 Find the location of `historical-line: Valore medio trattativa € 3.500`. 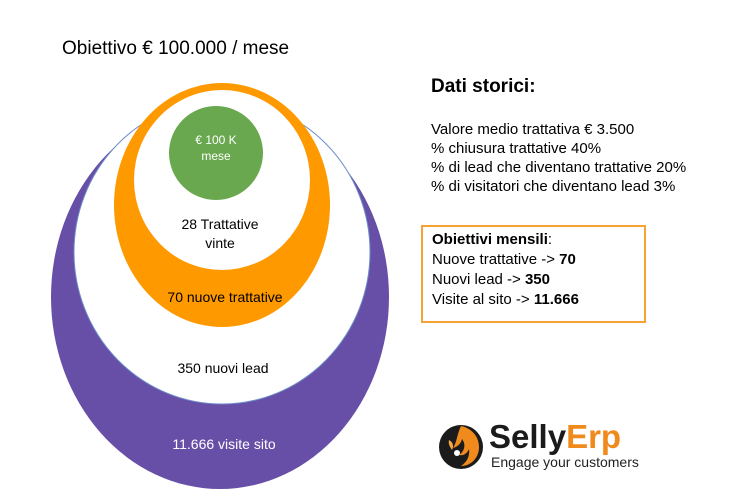

historical-line: Valore medio trattativa € 3.500 is located at coordinates (533, 129).